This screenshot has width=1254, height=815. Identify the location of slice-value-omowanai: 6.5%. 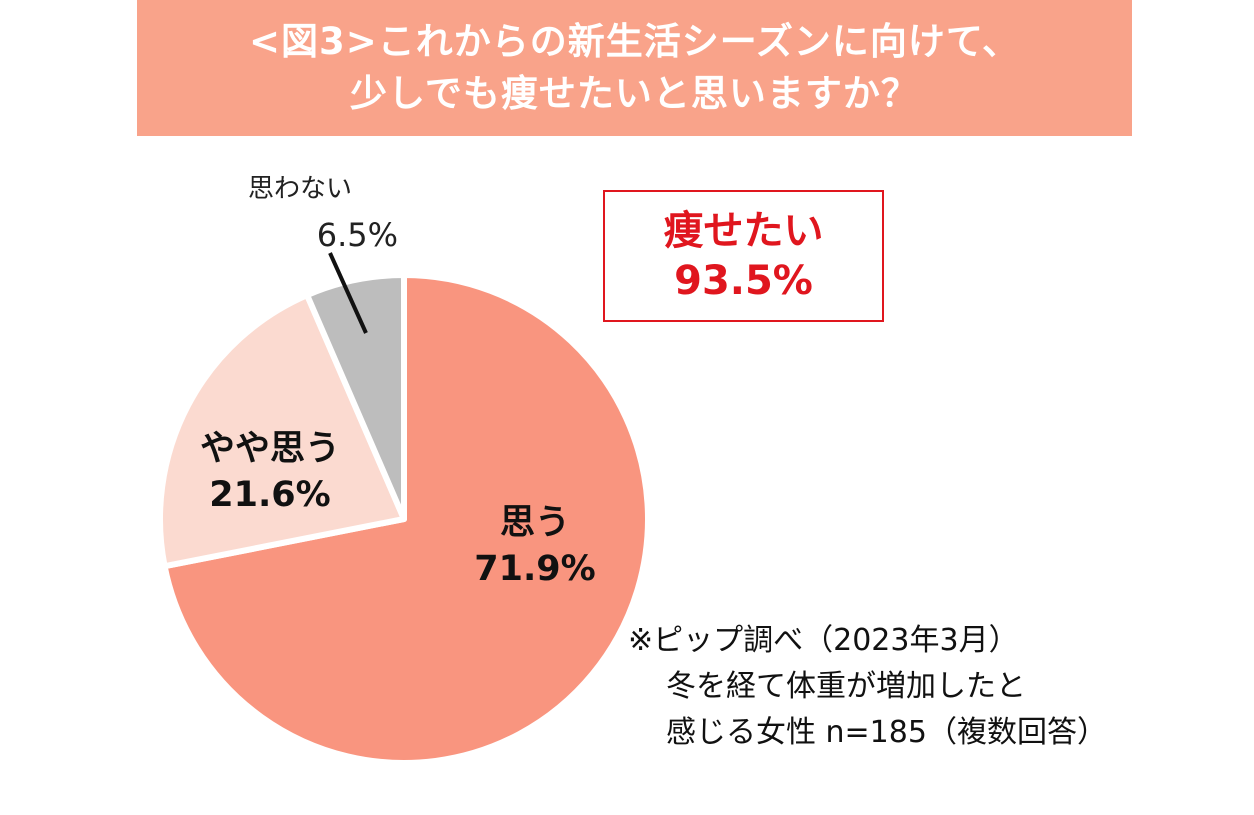
(357, 235).